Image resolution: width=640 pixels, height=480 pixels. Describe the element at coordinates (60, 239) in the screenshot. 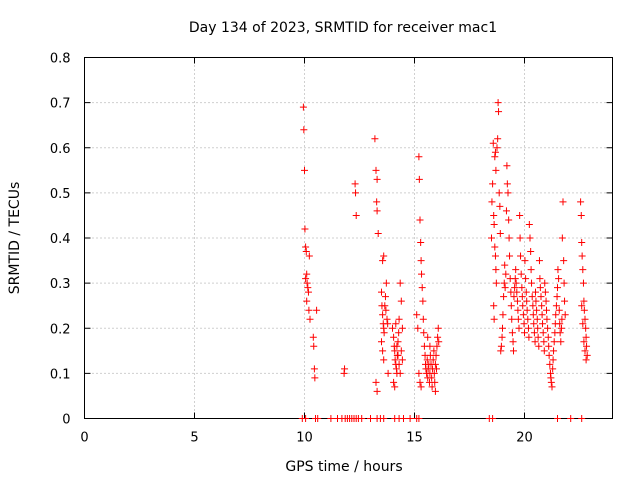

I see `y-tick-label: 0.4` at that location.